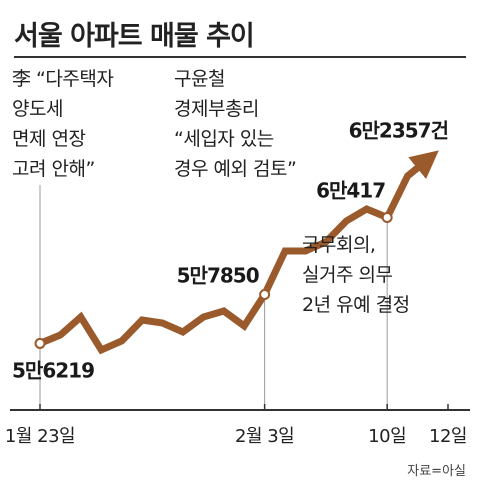 Image resolution: width=480 pixels, height=486 pixels. Describe the element at coordinates (235, 124) in the screenshot. I see `annotation-deputy-pm: 구윤철 경제부총리 “세입자 있는 경우 예외 검토”` at that location.